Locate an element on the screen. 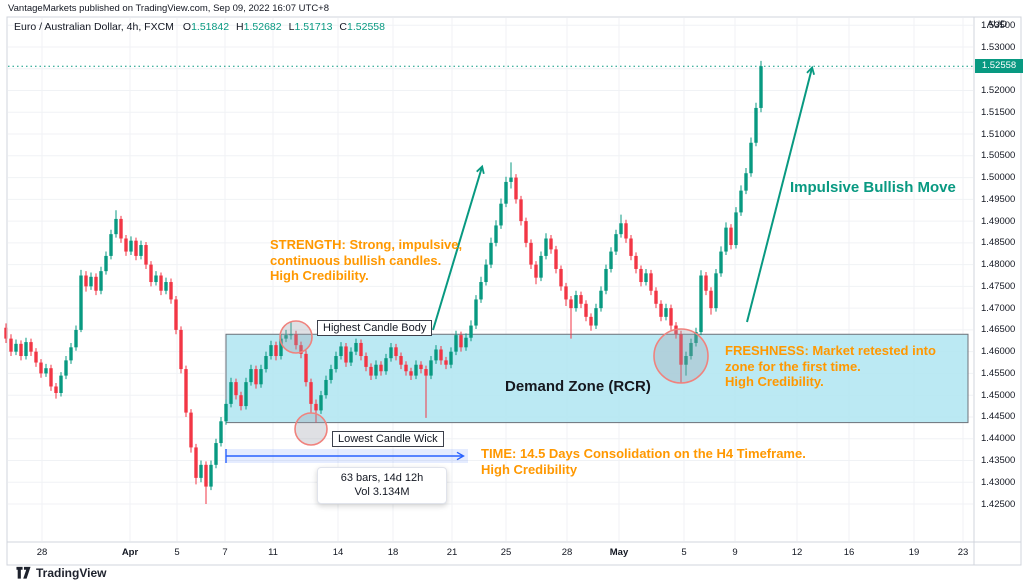 This screenshot has width=1024, height=582. demand-zone-rect is located at coordinates (597, 378).